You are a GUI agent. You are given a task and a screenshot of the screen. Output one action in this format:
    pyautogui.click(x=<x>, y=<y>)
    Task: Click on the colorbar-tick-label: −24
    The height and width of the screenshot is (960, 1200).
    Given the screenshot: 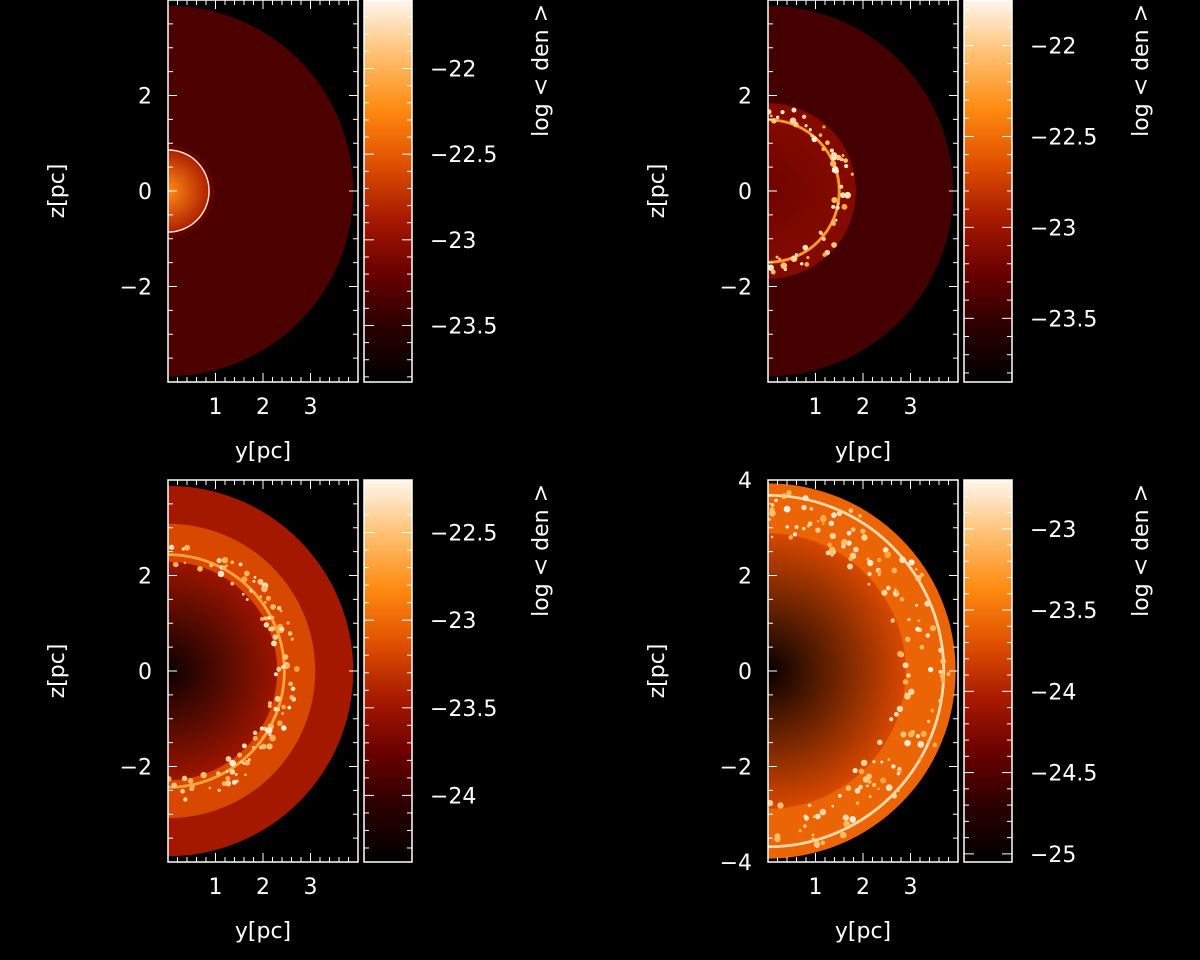 What is the action you would take?
    pyautogui.click(x=1053, y=692)
    